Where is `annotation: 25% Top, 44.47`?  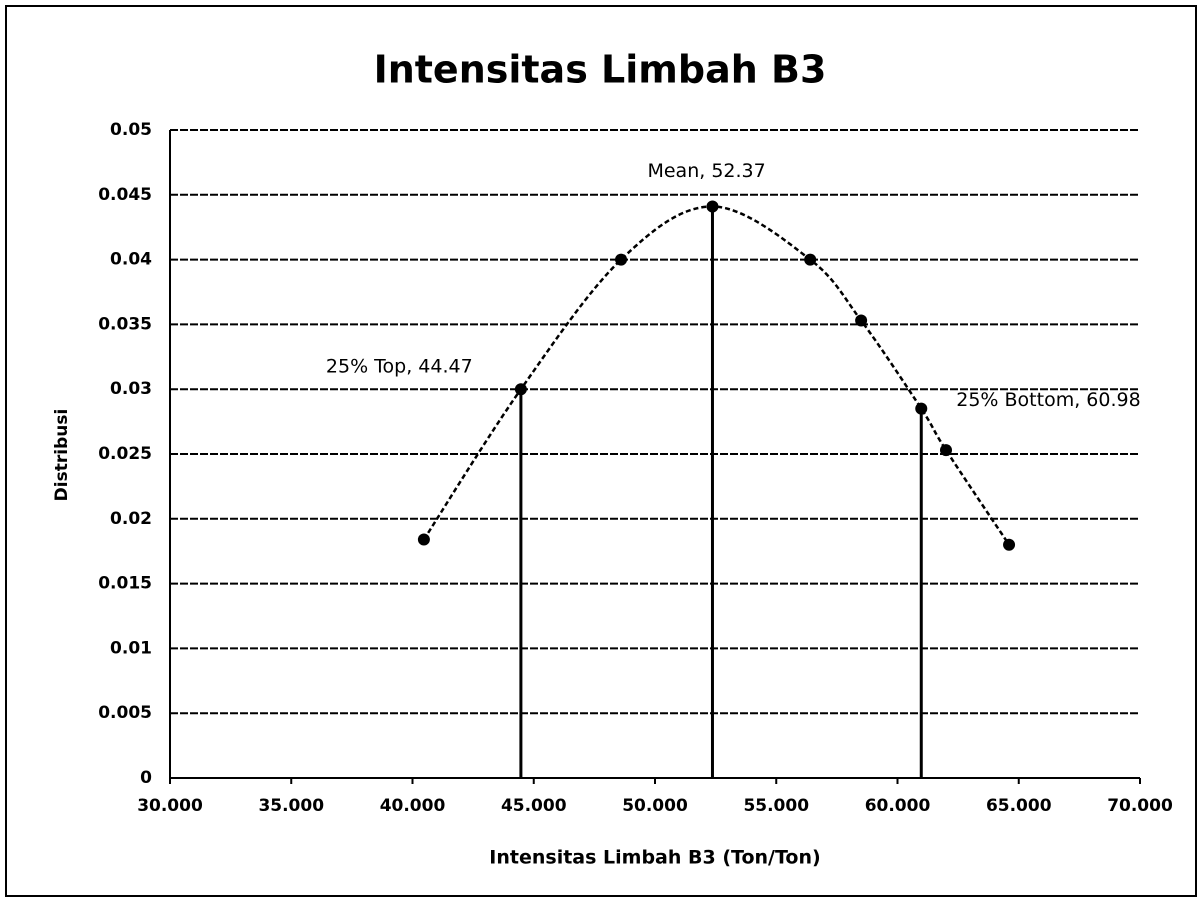
annotation: 25% Top, 44.47 is located at coordinates (399, 367).